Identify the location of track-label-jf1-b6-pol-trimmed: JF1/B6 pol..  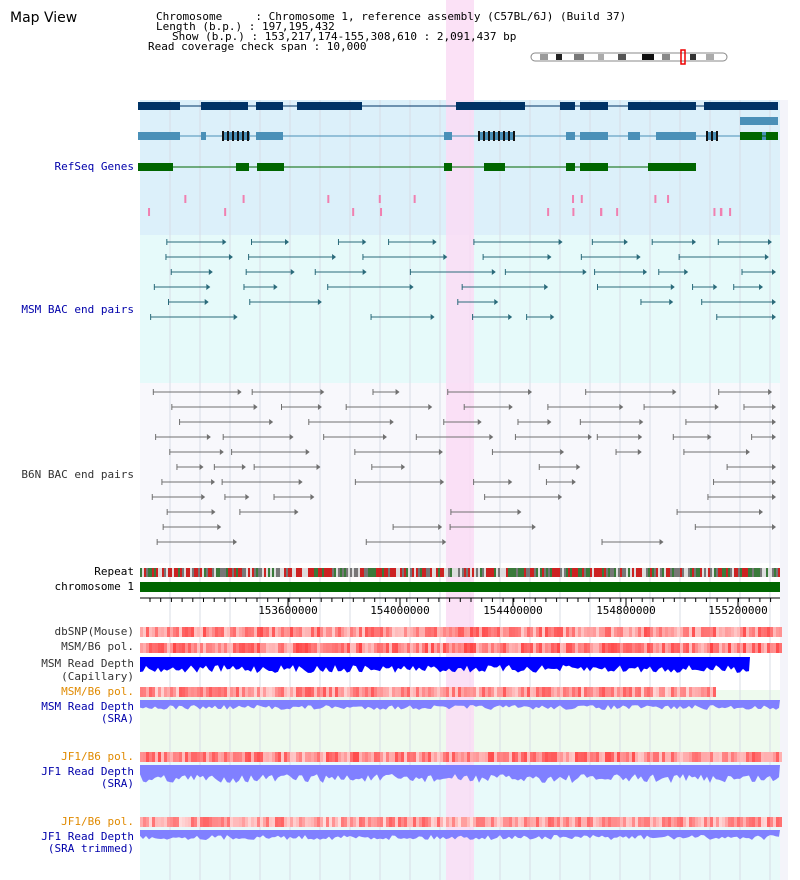
(97, 821).